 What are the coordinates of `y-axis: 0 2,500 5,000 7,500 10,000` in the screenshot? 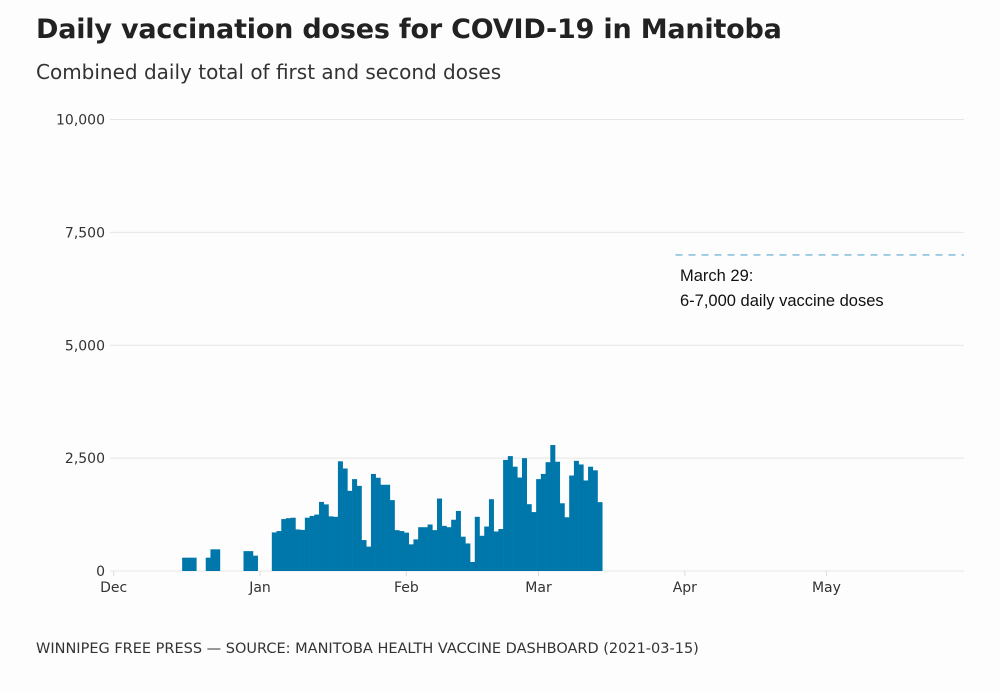 It's located at (80, 347).